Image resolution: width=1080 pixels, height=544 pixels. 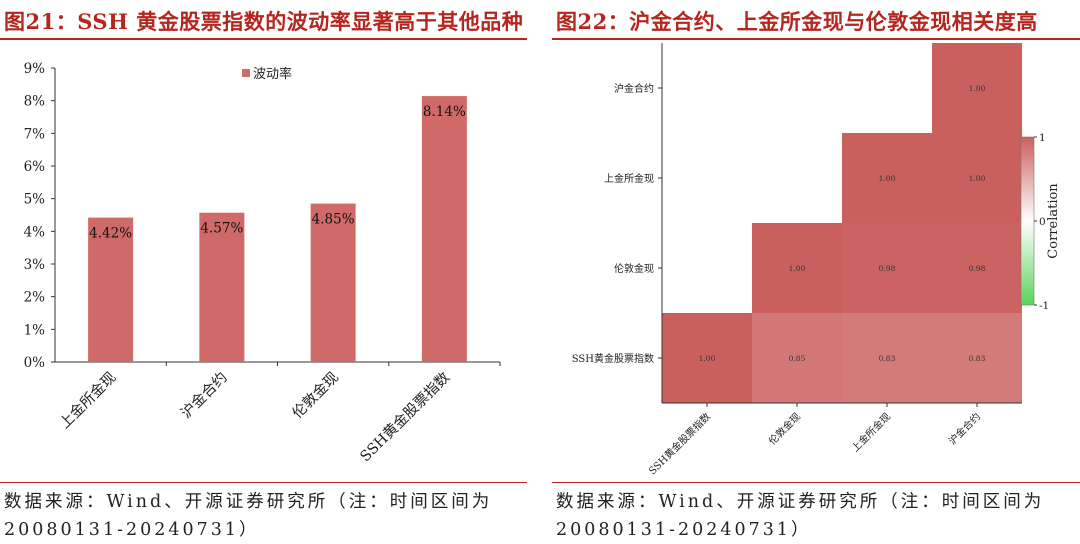 I want to click on heatmap-row-label: 沪金合约, so click(x=634, y=88).